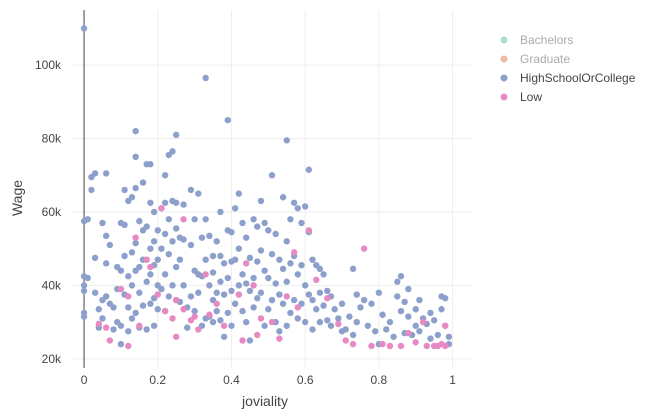 The image size is (661, 409). Describe the element at coordinates (84, 380) in the screenshot. I see `x-tick-label: 0` at that location.